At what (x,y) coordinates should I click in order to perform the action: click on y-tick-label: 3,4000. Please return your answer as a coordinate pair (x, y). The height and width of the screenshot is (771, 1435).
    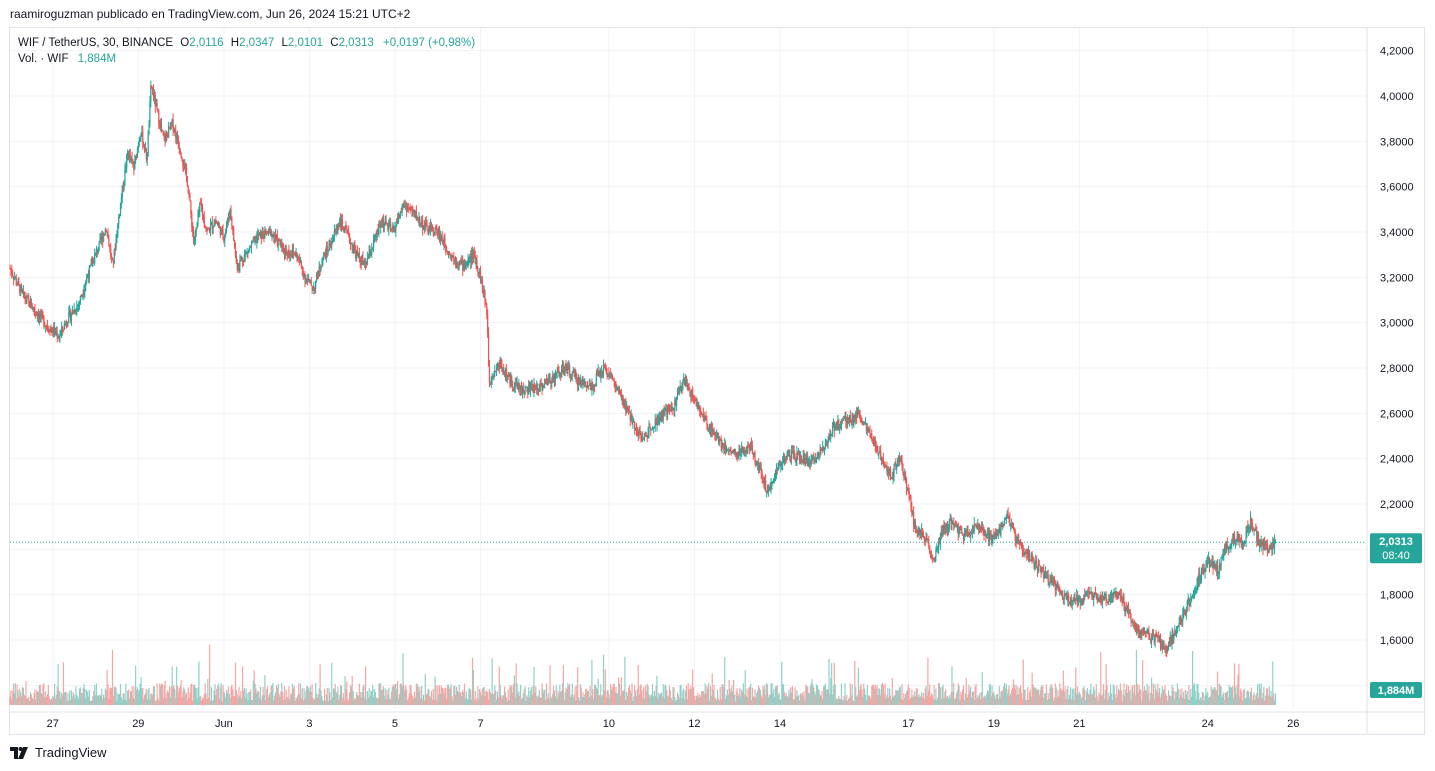
    Looking at the image, I should click on (1397, 233).